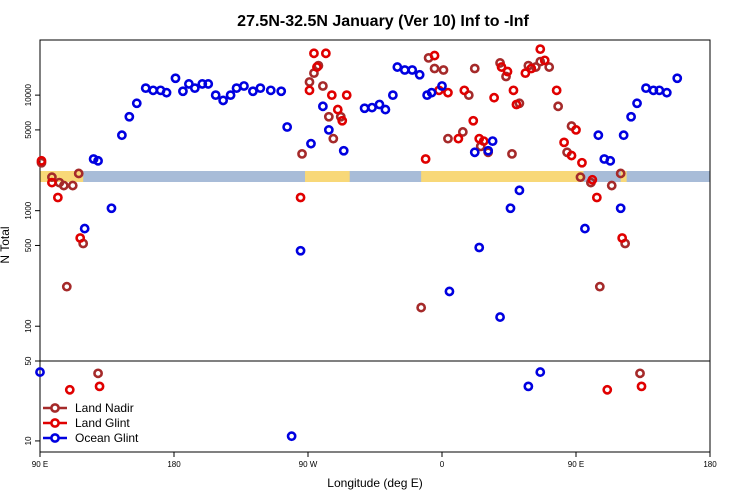 The width and height of the screenshot is (750, 500). I want to click on x-tick-label: 180, so click(710, 464).